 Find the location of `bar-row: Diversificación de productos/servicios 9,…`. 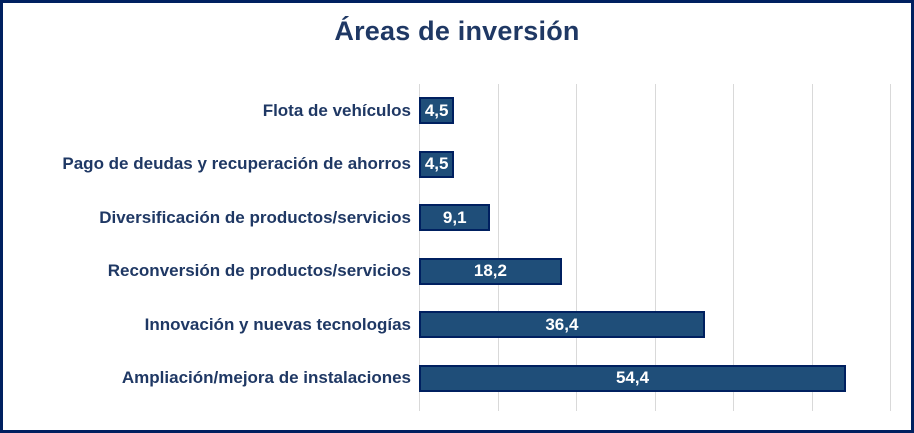

bar-row: Diversificación de productos/servicios 9,… is located at coordinates (457, 218).